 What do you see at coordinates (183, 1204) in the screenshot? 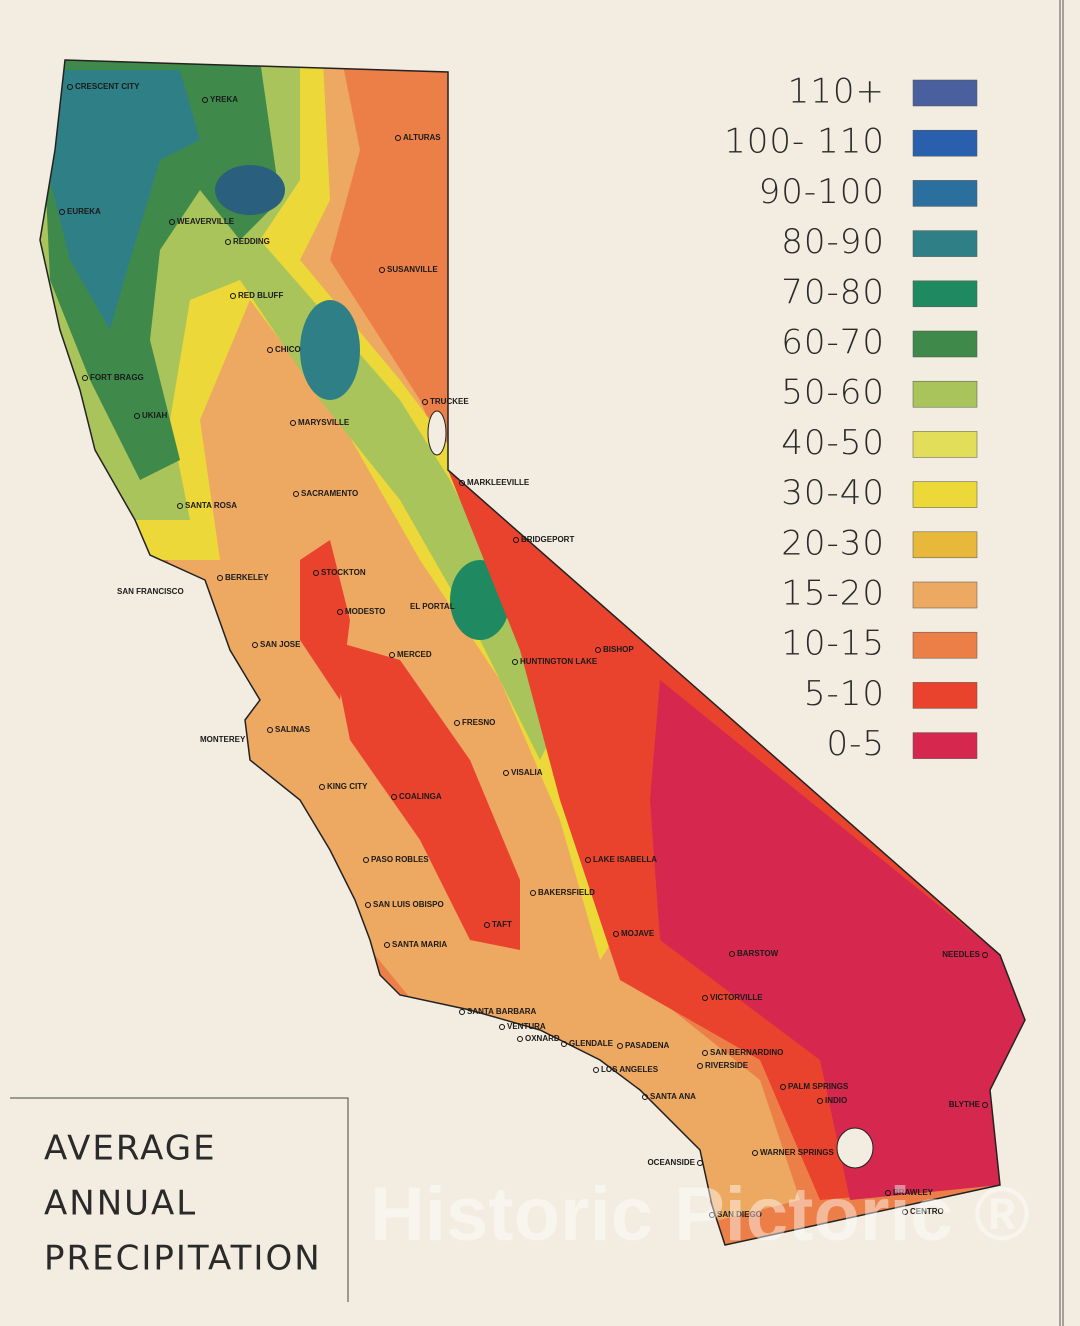
I see `title: AVERAGE ANNUAL PRECIPITATION` at bounding box center [183, 1204].